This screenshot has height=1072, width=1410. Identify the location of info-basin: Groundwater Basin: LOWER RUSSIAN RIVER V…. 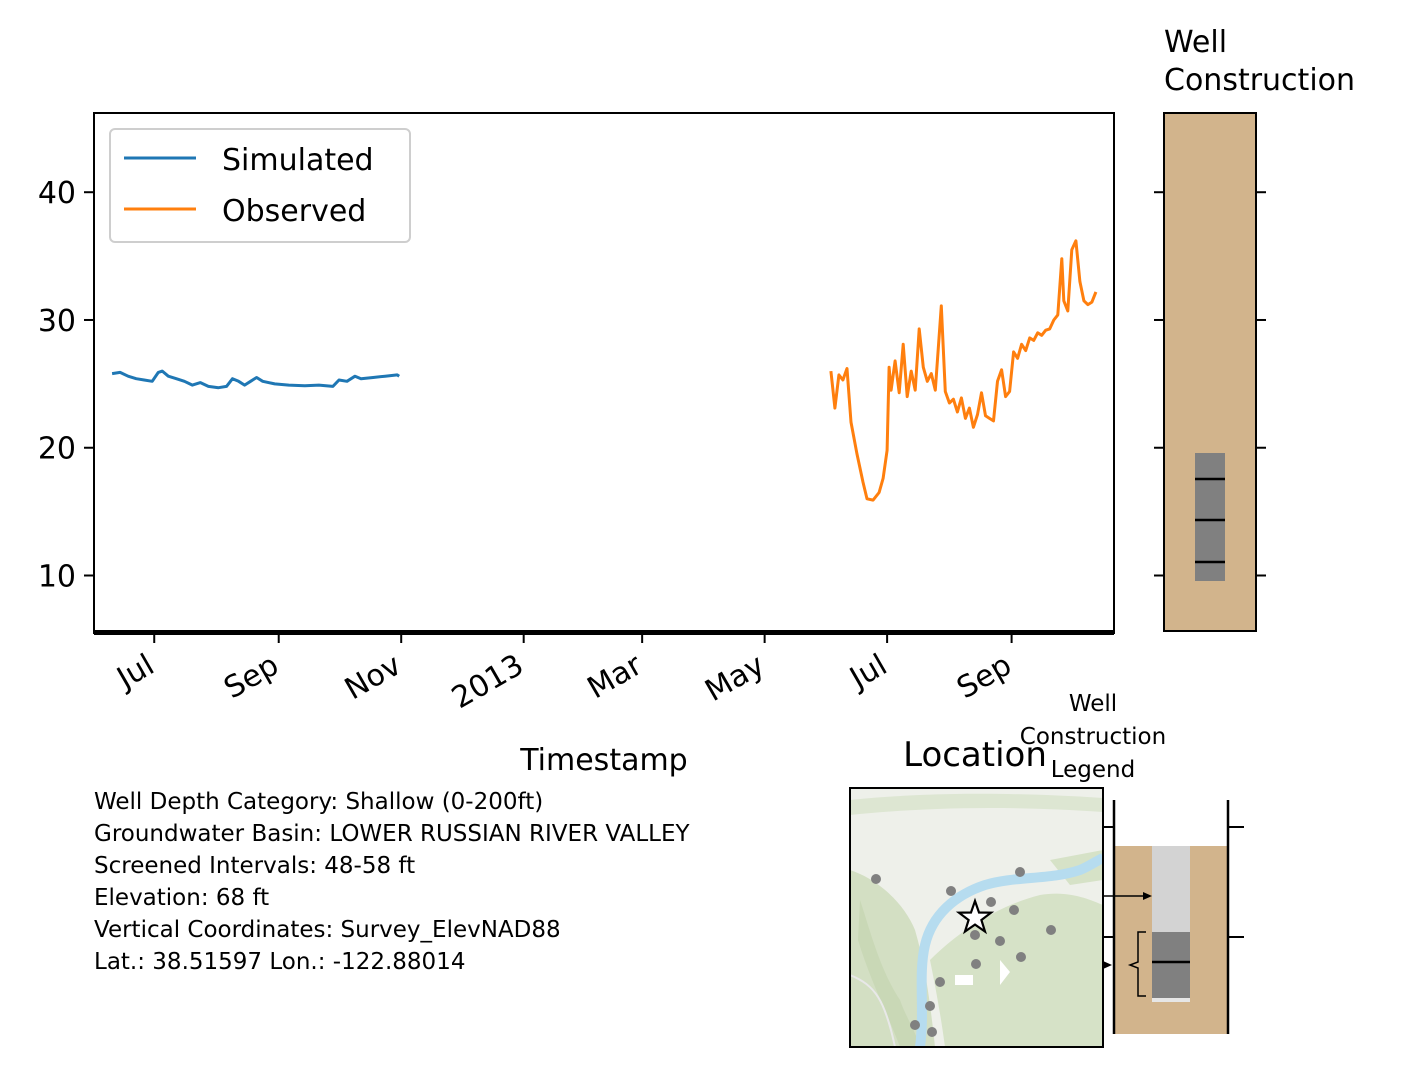
(392, 834).